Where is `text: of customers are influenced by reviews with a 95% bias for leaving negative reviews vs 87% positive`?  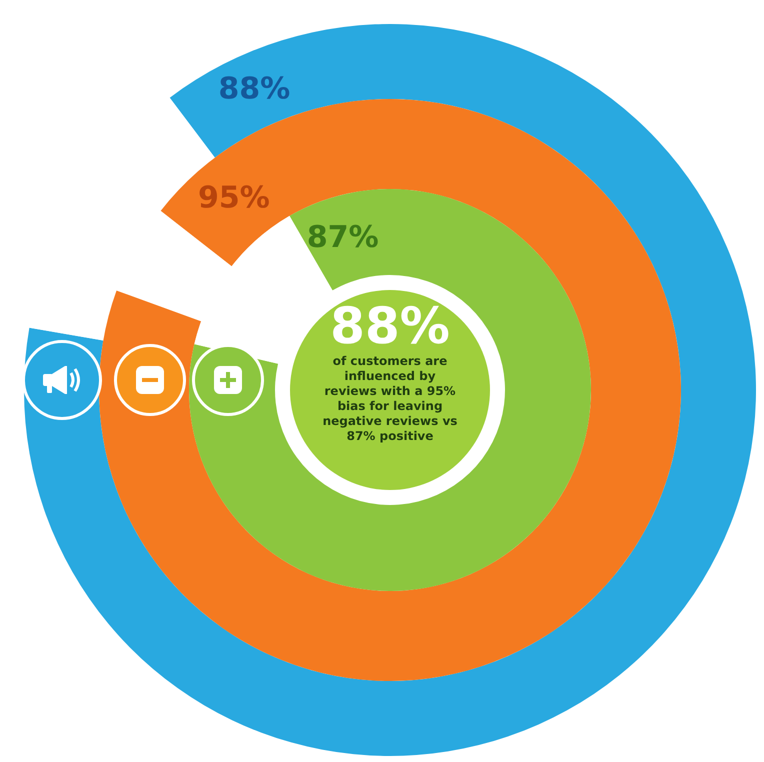
text: of customers are influenced by reviews with a 95% bias for leaving negative reviews vs 87% positive is located at coordinates (390, 399).